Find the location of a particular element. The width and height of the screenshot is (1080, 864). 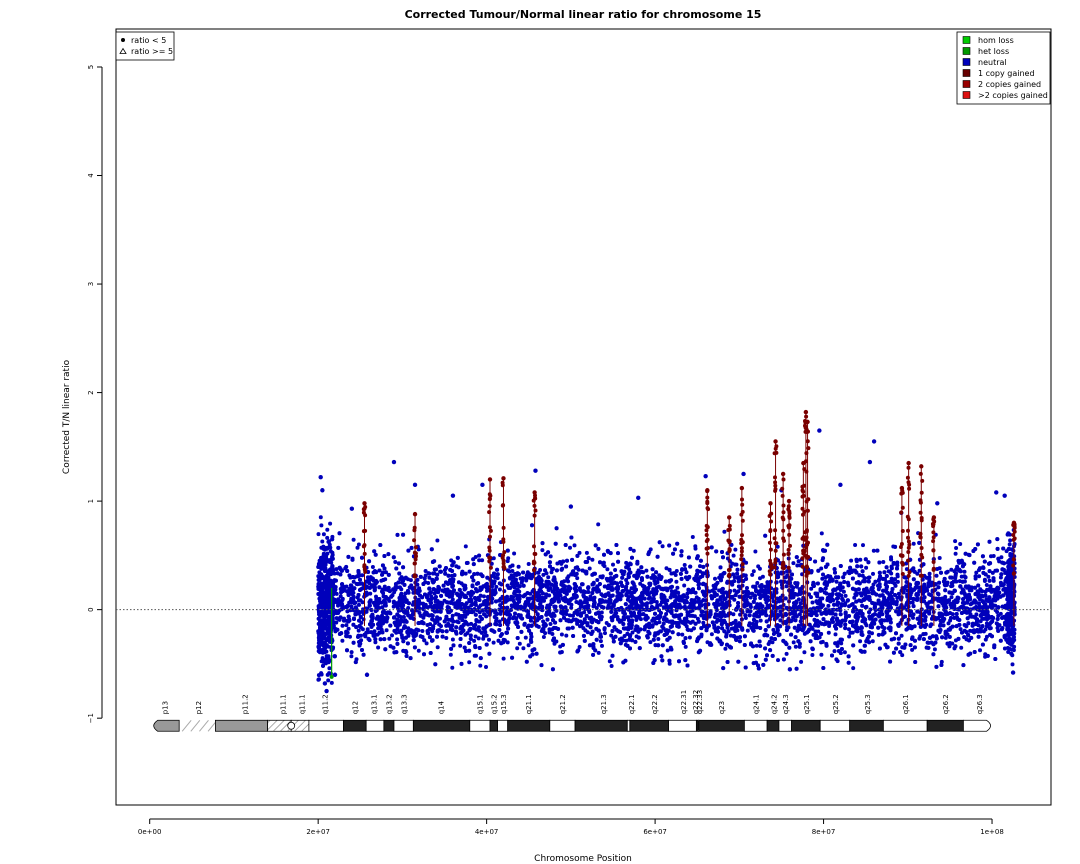

band-label: q15.3 is located at coordinates (504, 704).